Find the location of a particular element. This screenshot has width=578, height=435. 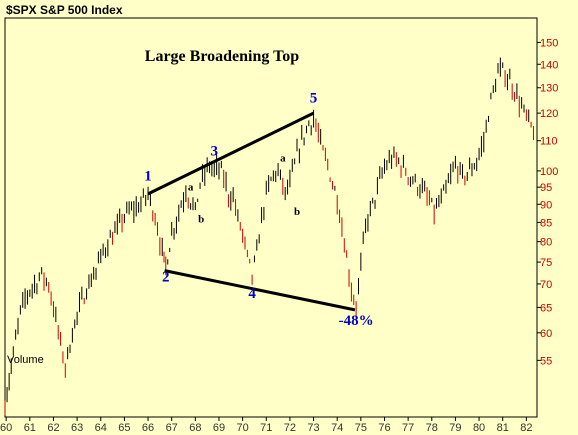

x-tick-label: 76 is located at coordinates (384, 428).